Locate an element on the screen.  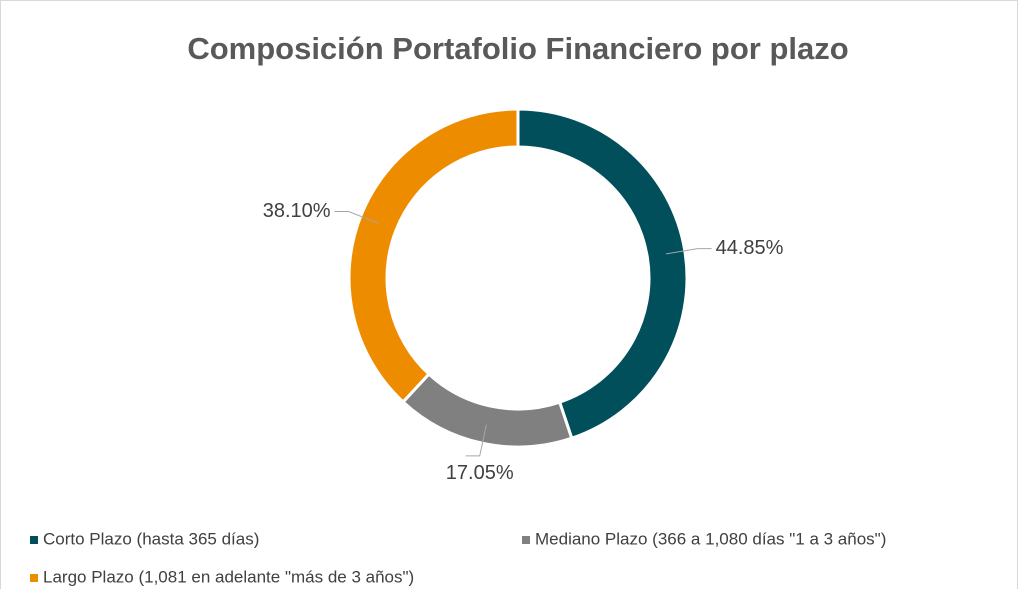
data-label: 38.10% is located at coordinates (297, 211).